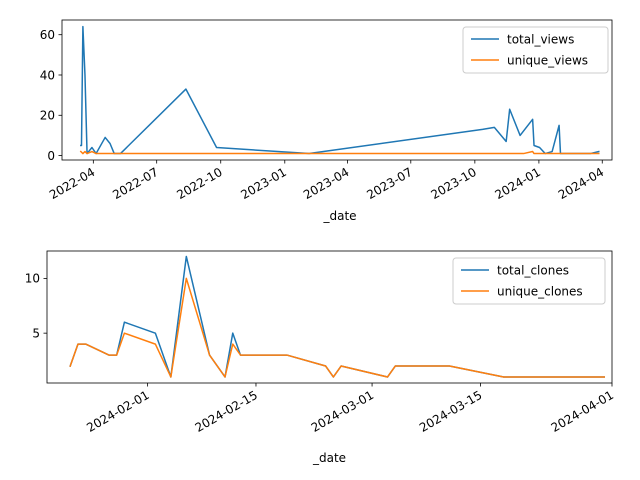  I want to click on legend-label-total-views: total_views, so click(540, 40).